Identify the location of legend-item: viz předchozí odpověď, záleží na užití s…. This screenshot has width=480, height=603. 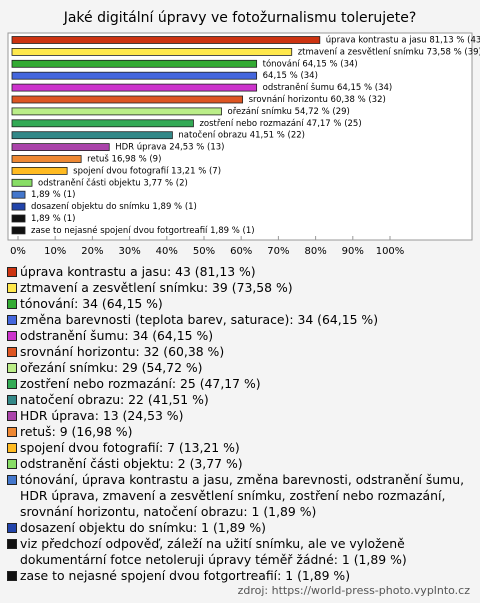
(239, 552).